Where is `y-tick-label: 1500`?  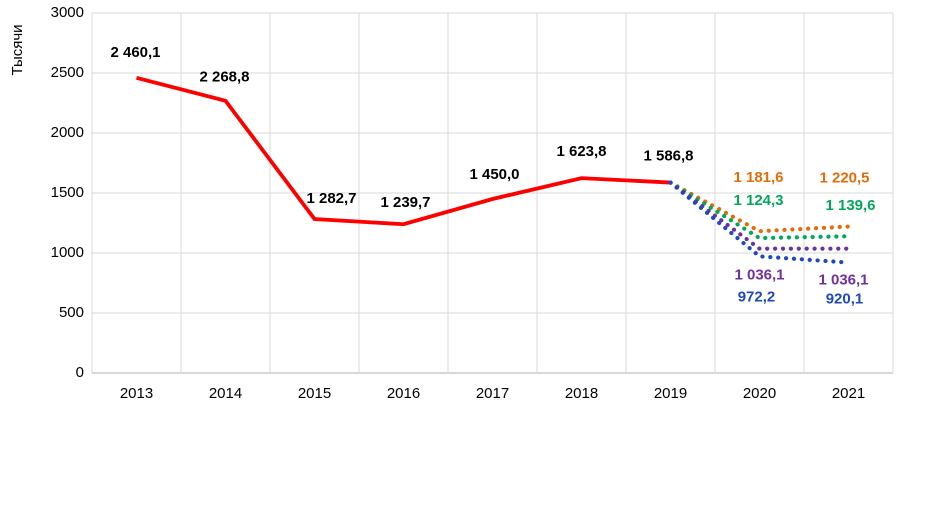
y-tick-label: 1500 is located at coordinates (67, 192).